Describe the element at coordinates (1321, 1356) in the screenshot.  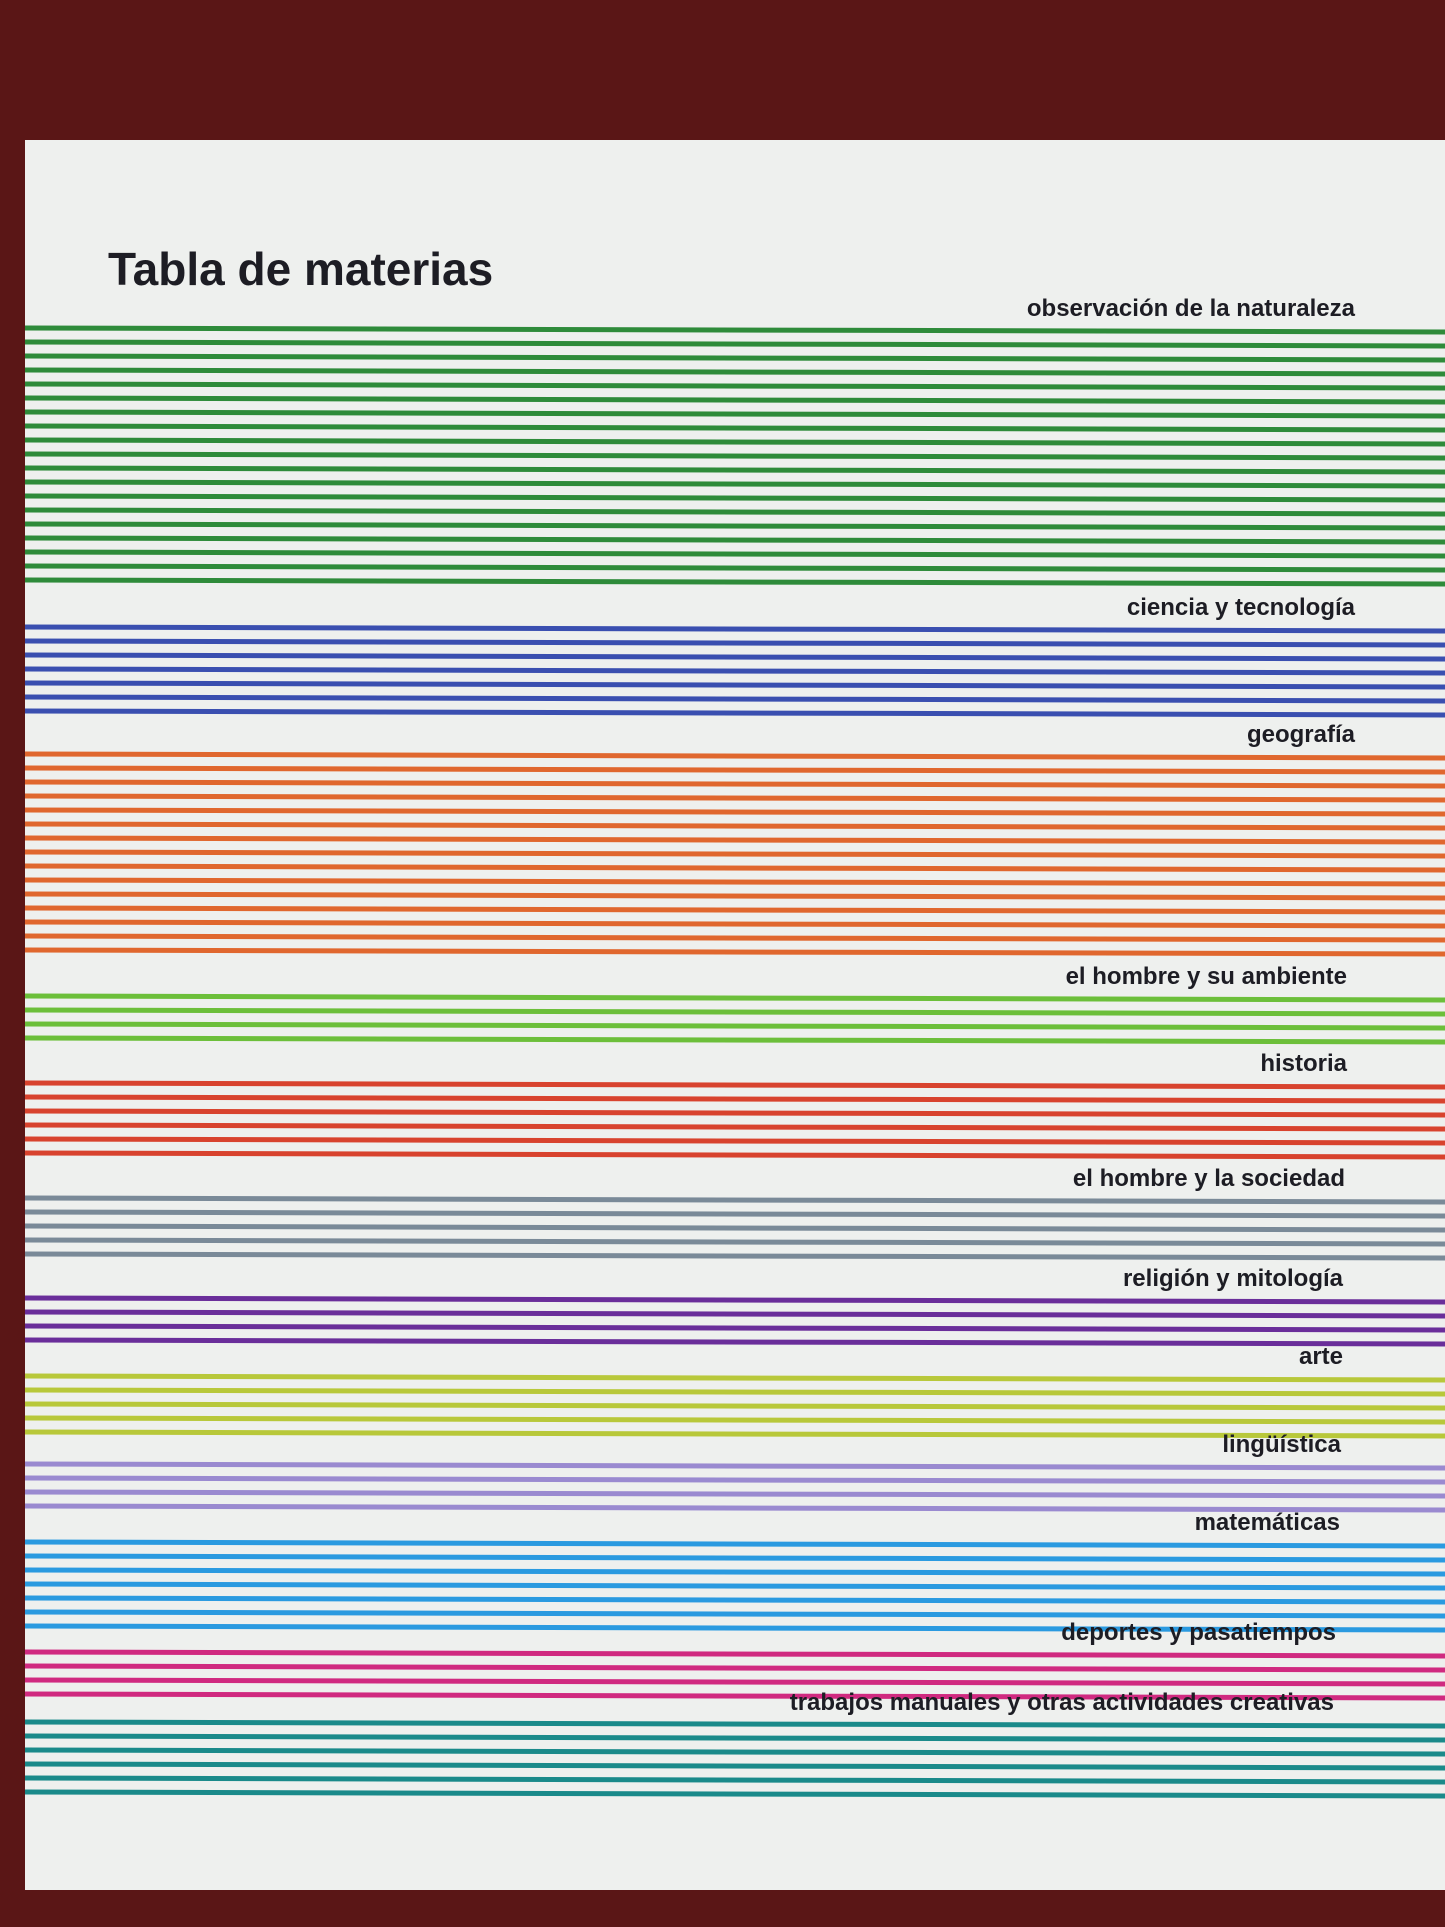
I see `section-label: arte` at that location.